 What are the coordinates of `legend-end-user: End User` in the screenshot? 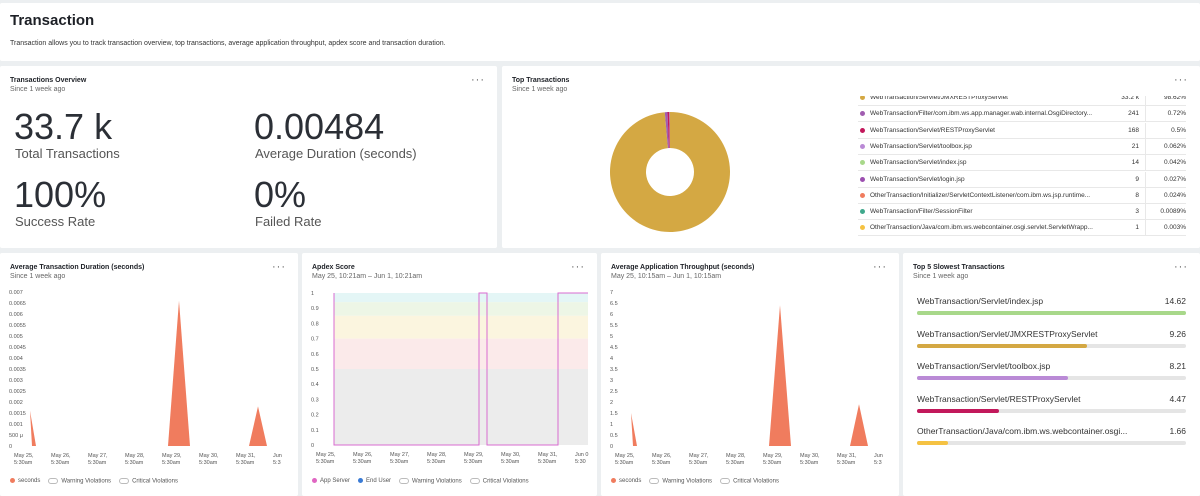 It's located at (374, 481).